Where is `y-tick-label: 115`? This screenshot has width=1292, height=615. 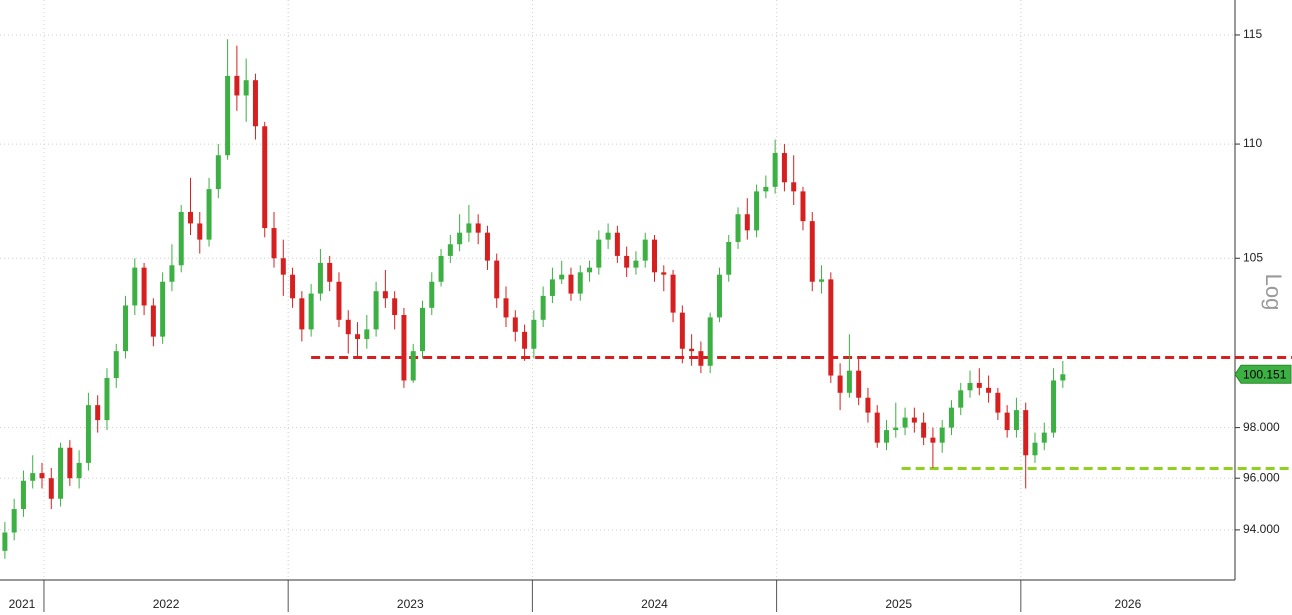 y-tick-label: 115 is located at coordinates (1252, 34).